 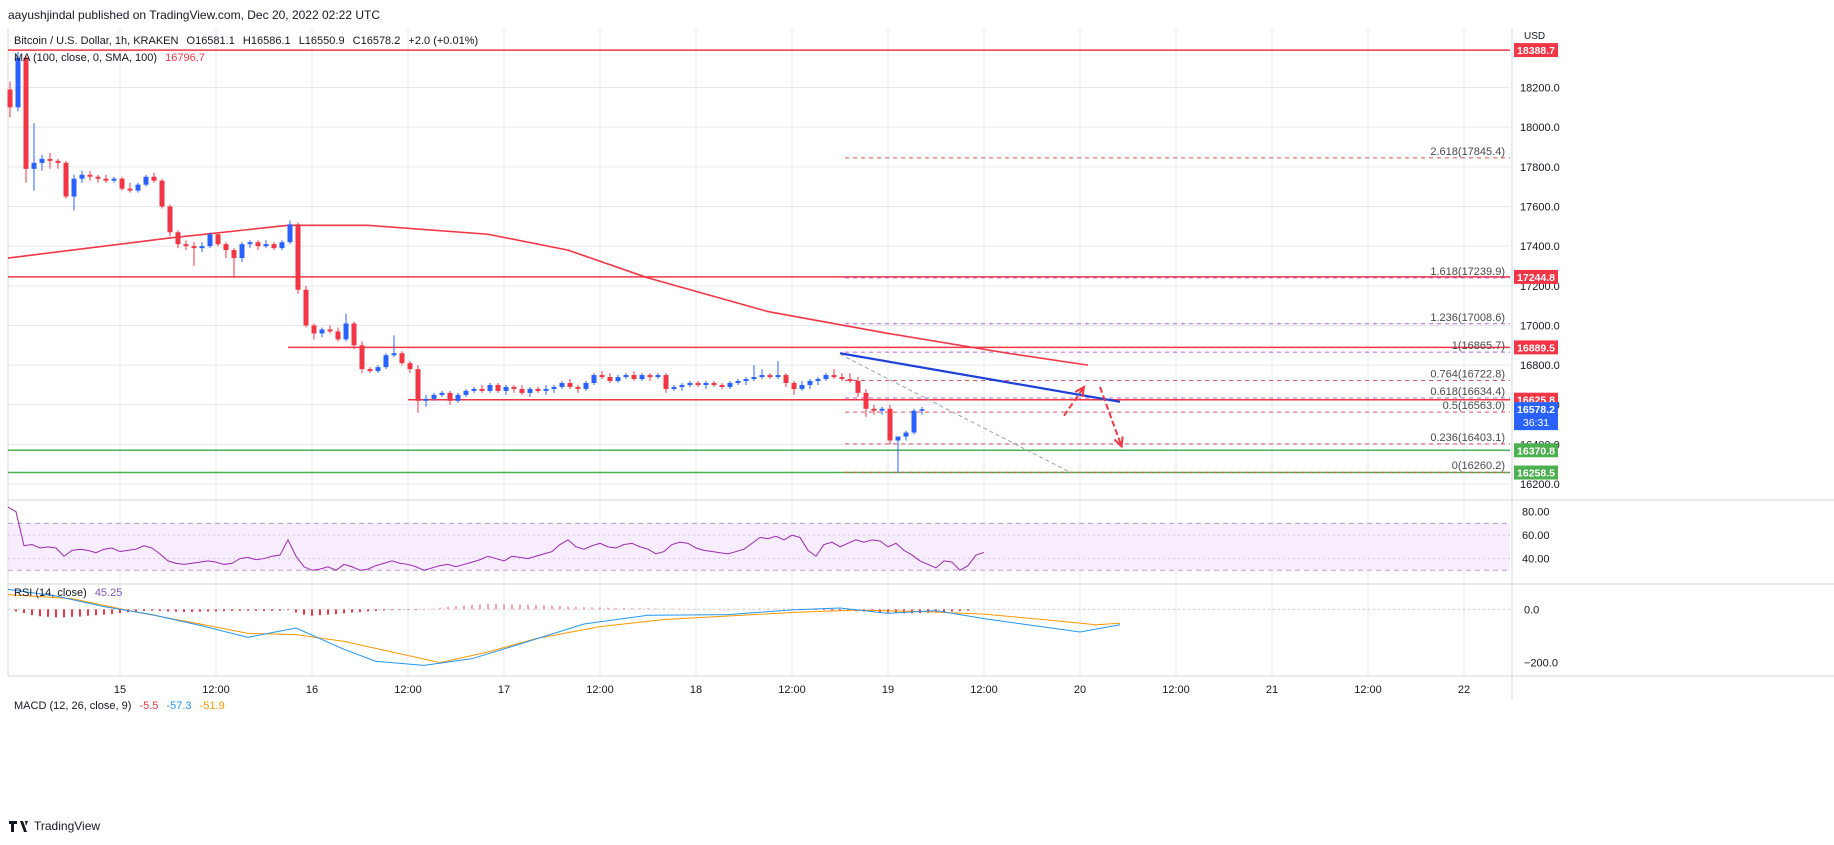 I want to click on rsi-value: 45.25, so click(x=108, y=593).